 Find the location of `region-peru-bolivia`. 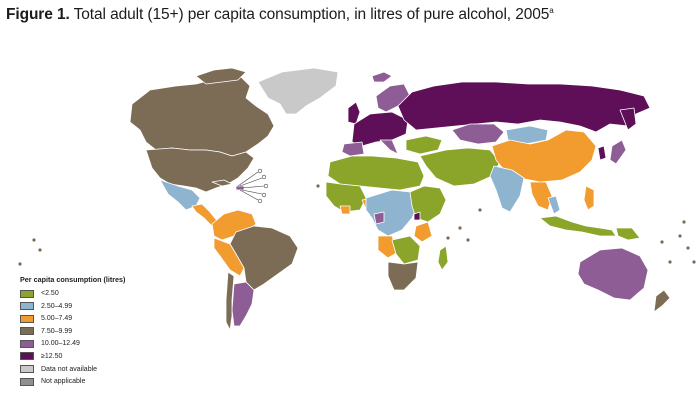

region-peru-bolivia is located at coordinates (229, 257).